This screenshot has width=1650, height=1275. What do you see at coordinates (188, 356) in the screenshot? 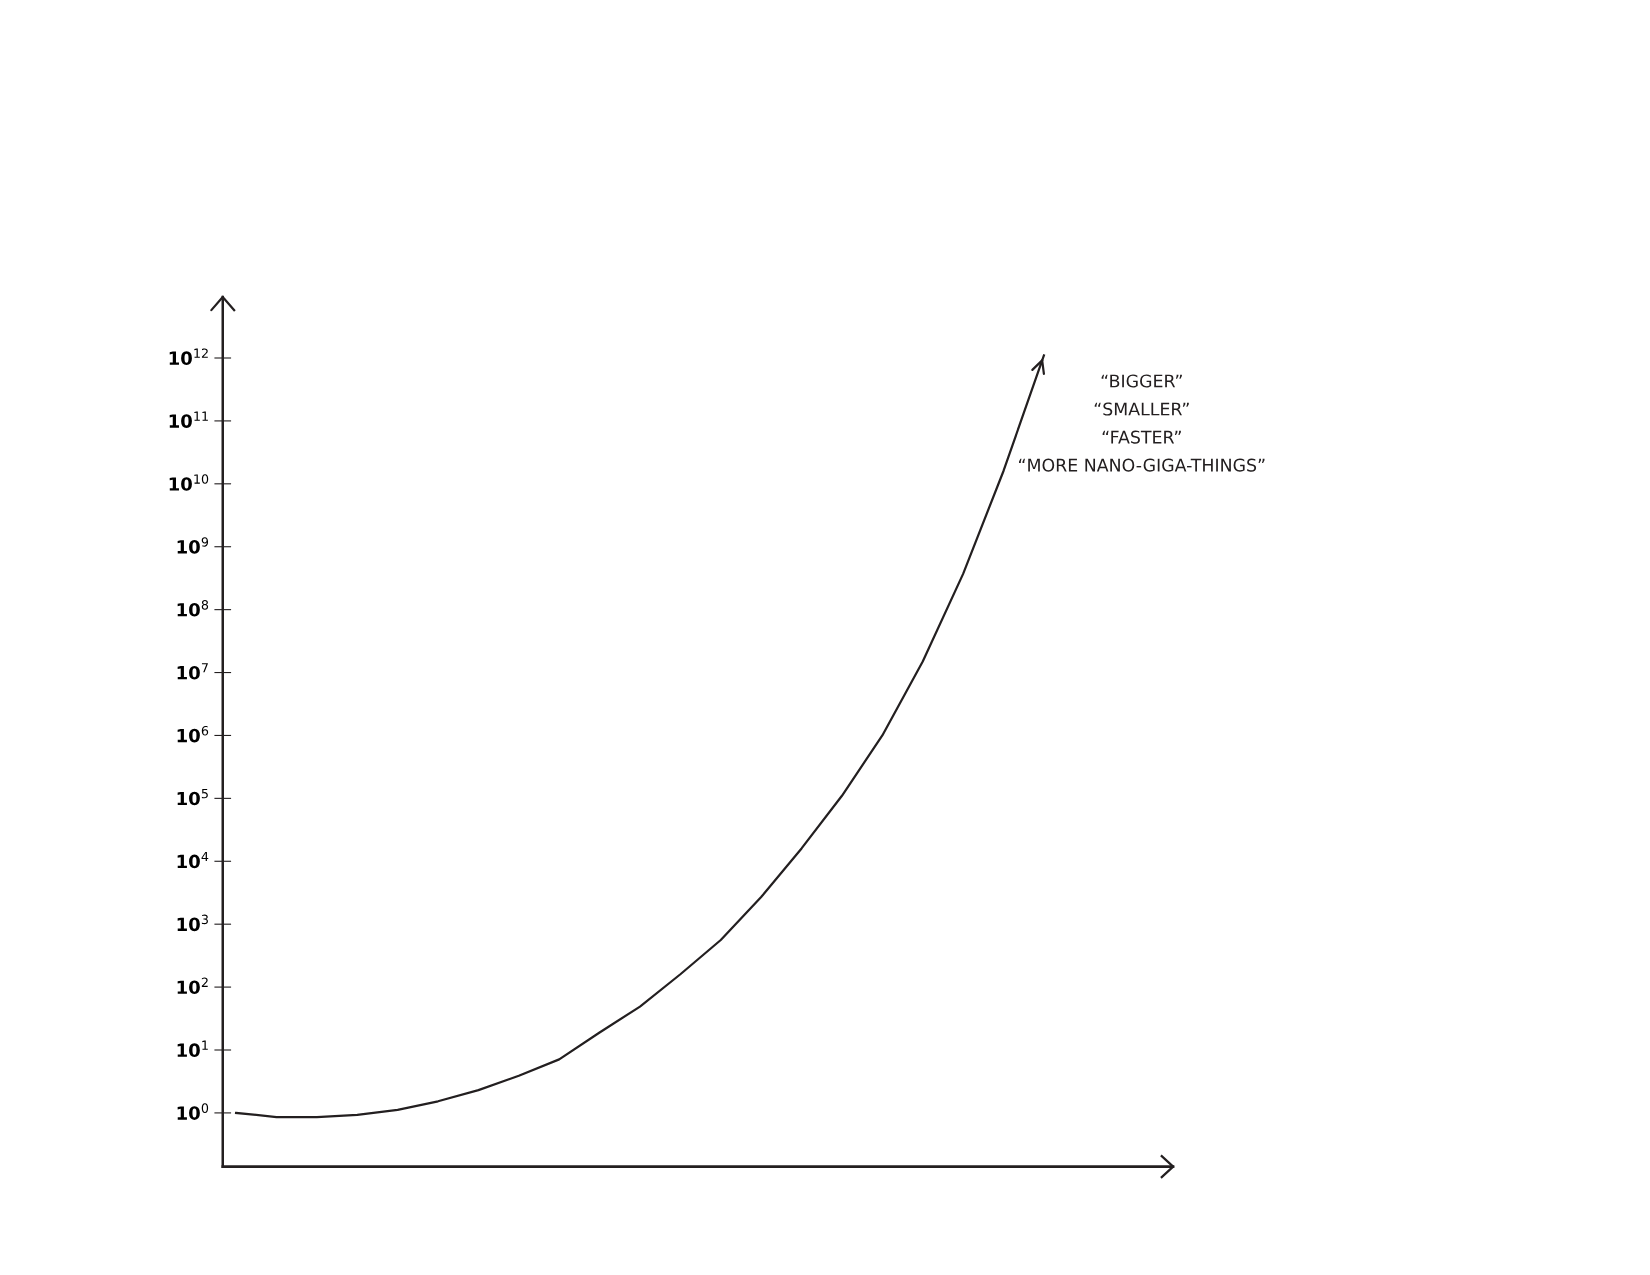
I see `y-tick-label: 10$^{12}$` at bounding box center [188, 356].